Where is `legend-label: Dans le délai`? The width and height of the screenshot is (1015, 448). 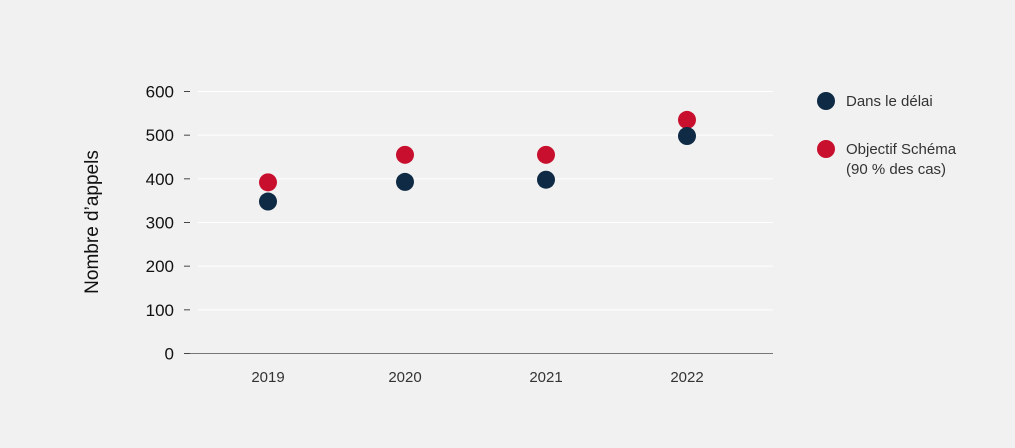 legend-label: Dans le délai is located at coordinates (889, 101).